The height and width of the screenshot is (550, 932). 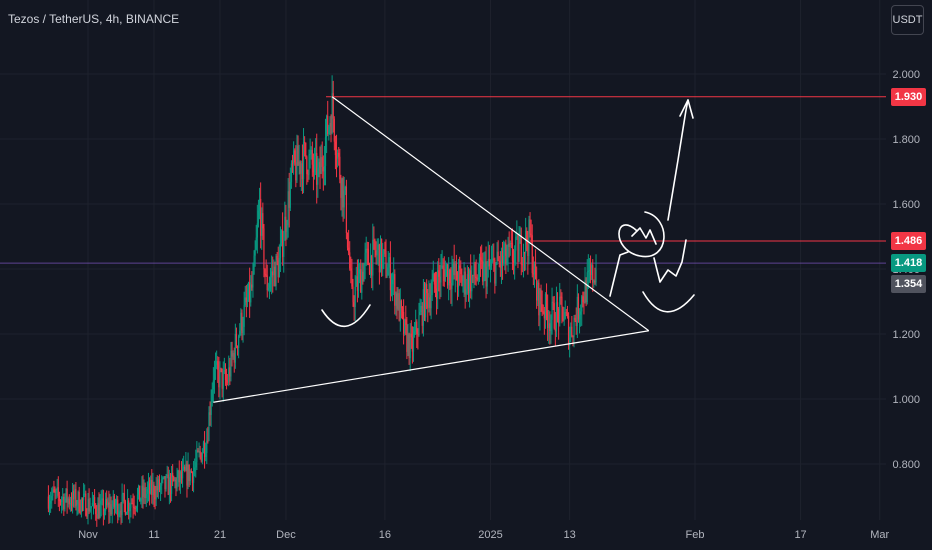 What do you see at coordinates (670, 261) in the screenshot?
I see `w-pattern-mark` at bounding box center [670, 261].